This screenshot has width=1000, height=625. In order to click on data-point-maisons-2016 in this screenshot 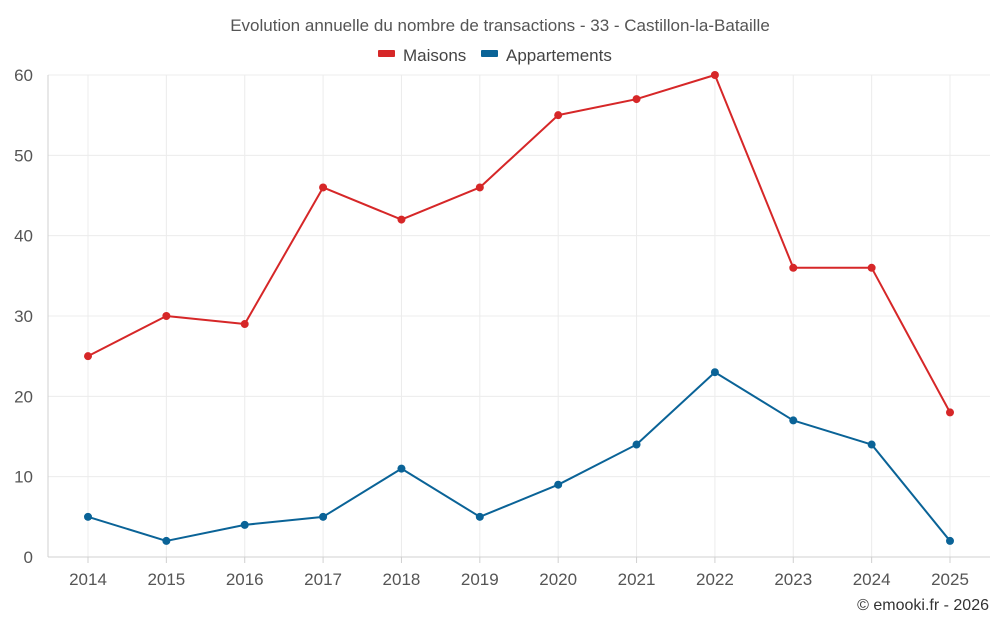, I will do `click(244, 324)`.